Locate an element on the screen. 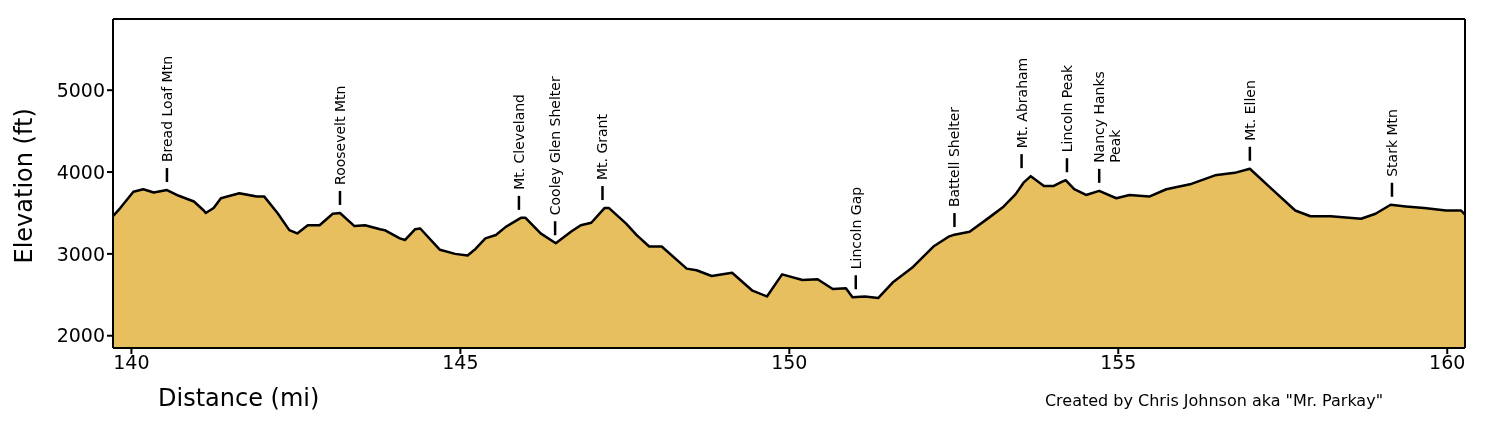 This screenshot has height=428, width=1485. annotation: Bread Loaf Mtn is located at coordinates (166, 109).